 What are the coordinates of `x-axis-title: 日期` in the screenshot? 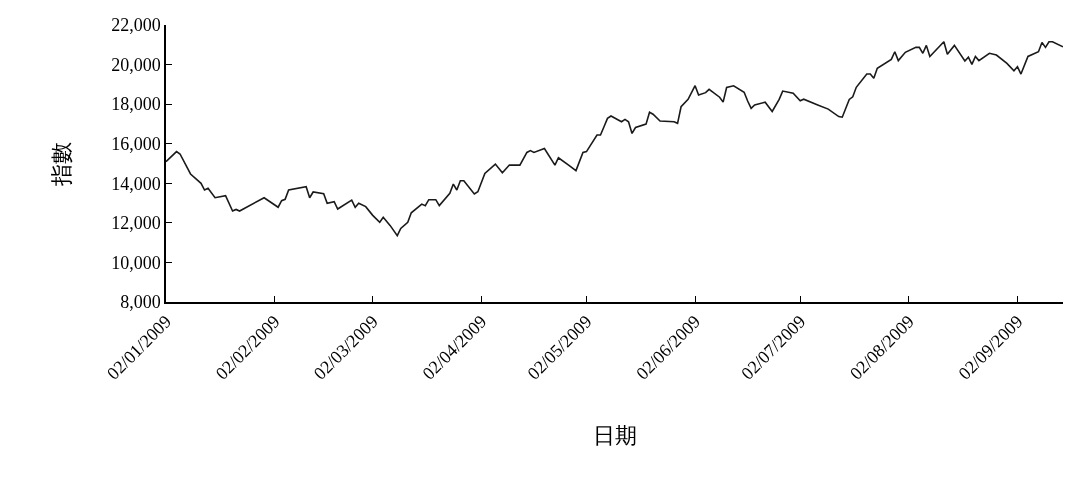 It's located at (614, 435).